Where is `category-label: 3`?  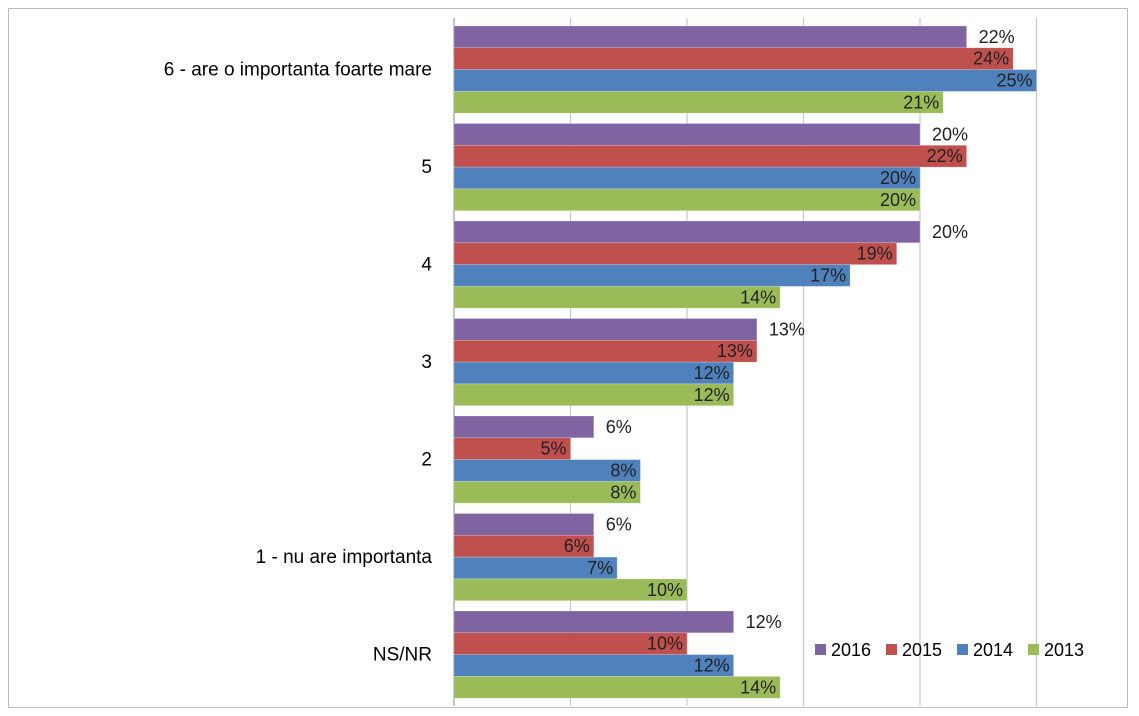 category-label: 3 is located at coordinates (426, 362).